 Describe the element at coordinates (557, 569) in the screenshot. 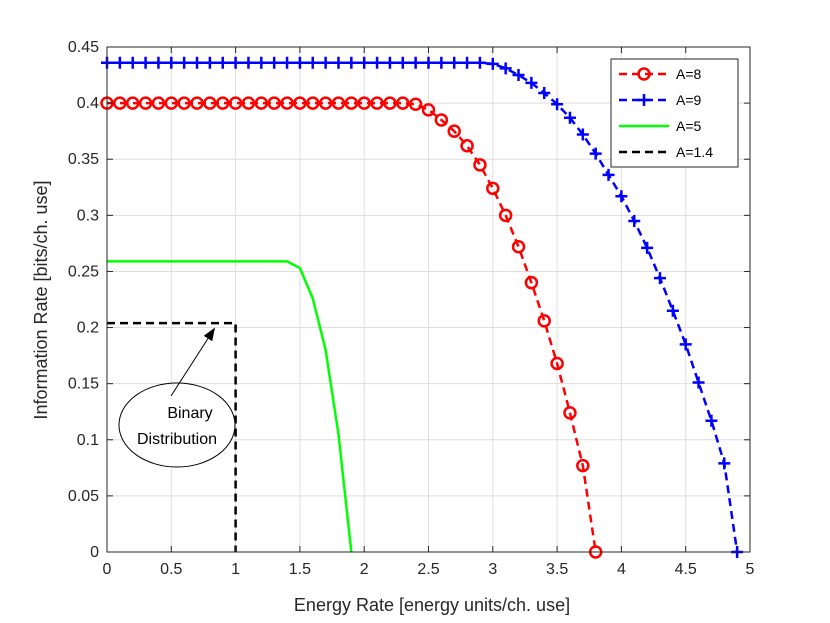

I see `x-tick-label: 3.5` at that location.